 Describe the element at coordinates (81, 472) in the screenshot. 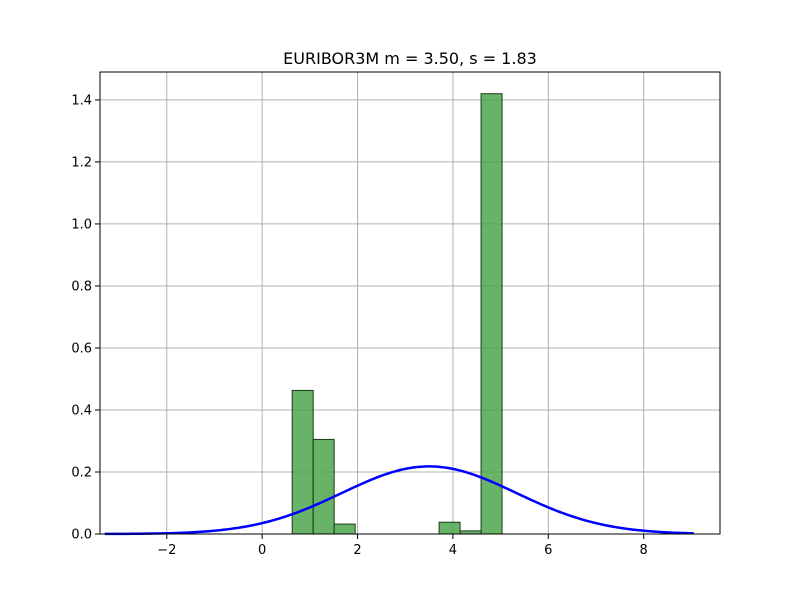

I see `y-tick-label-1: 0.2` at that location.